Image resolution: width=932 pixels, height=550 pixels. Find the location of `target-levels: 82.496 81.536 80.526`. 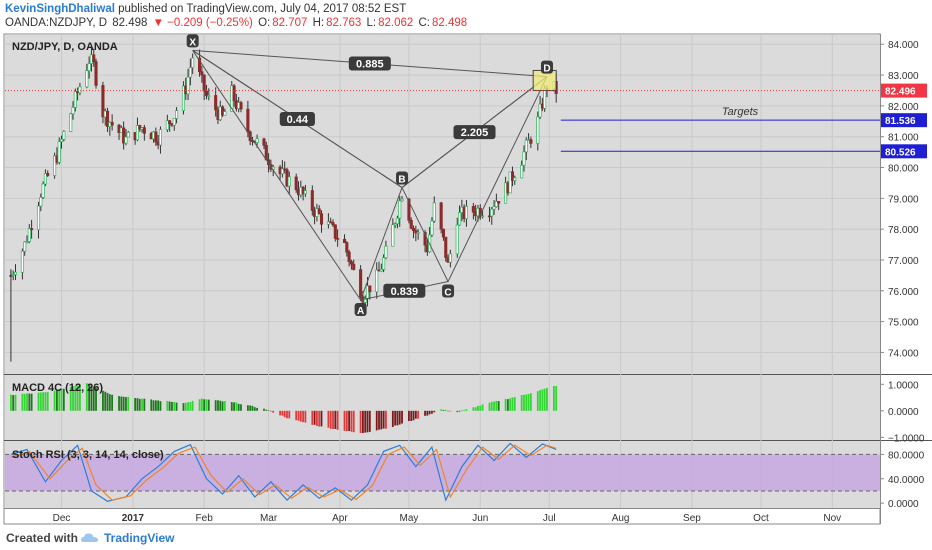

target-levels: 82.496 81.536 80.526 is located at coordinates (466, 121).